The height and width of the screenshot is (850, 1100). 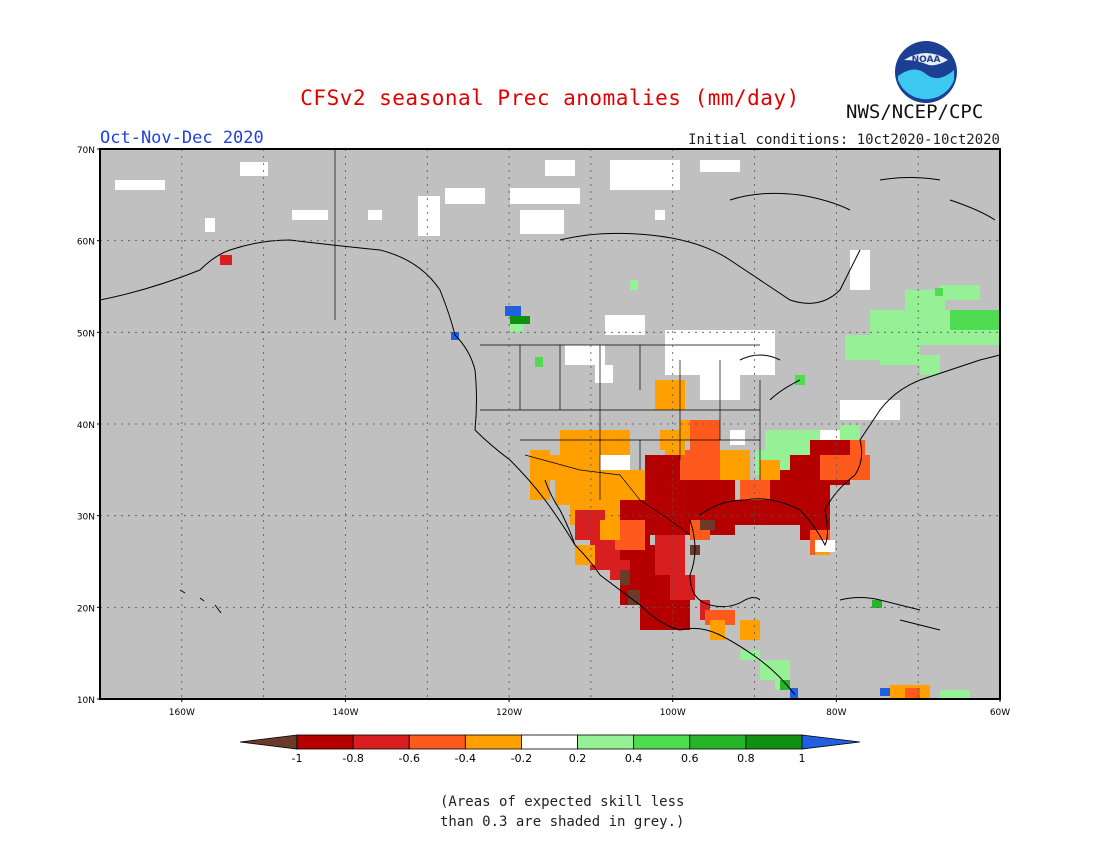 What do you see at coordinates (86, 243) in the screenshot?
I see `lat-label: 60N` at bounding box center [86, 243].